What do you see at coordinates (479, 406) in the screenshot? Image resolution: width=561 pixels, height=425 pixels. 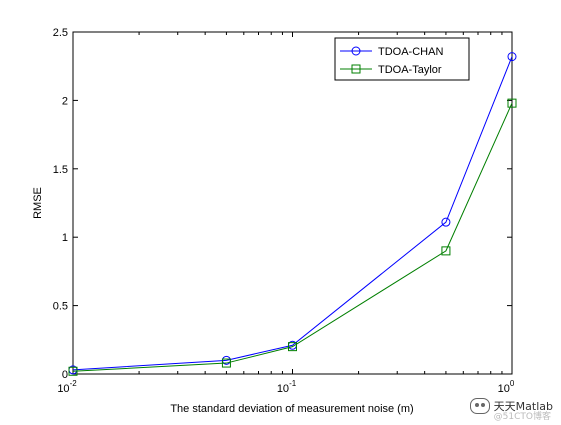 I see `chat-bubble-icon` at bounding box center [479, 406].